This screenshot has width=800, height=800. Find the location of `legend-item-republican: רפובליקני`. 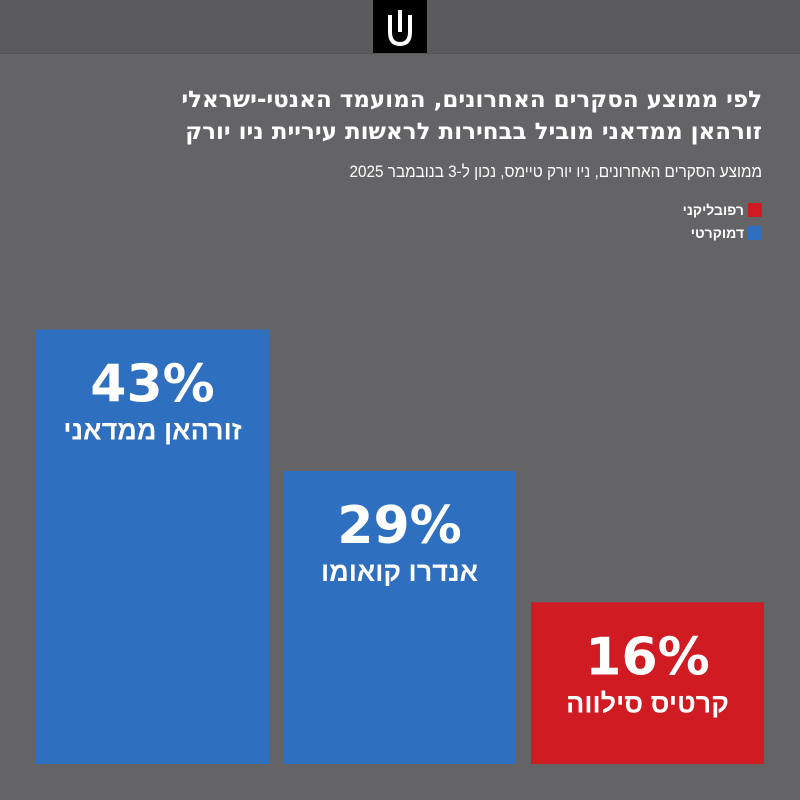

legend-item-republican: רפובליקני is located at coordinates (722, 209).